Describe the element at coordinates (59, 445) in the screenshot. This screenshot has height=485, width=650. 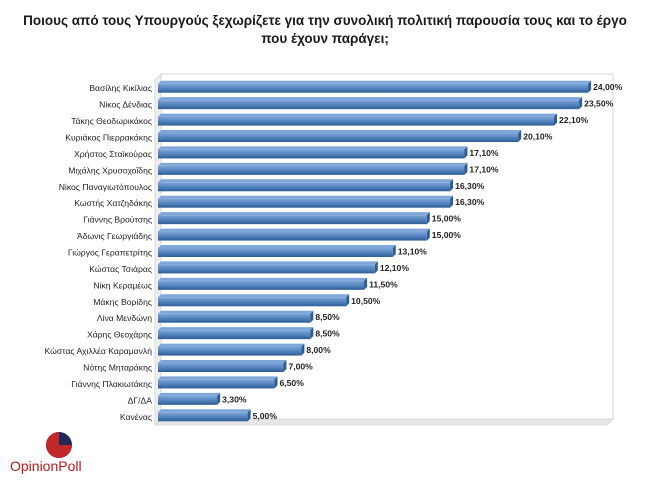
I see `opinionpoll-logo-icon` at that location.